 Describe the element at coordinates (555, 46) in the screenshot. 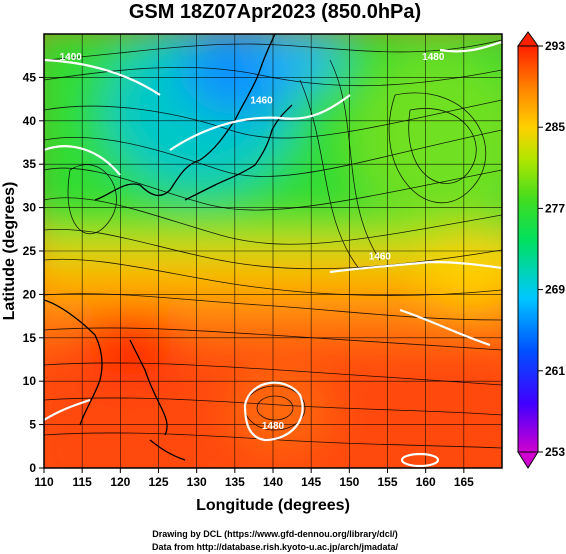

I see `colorbar-tick-label: 293` at that location.